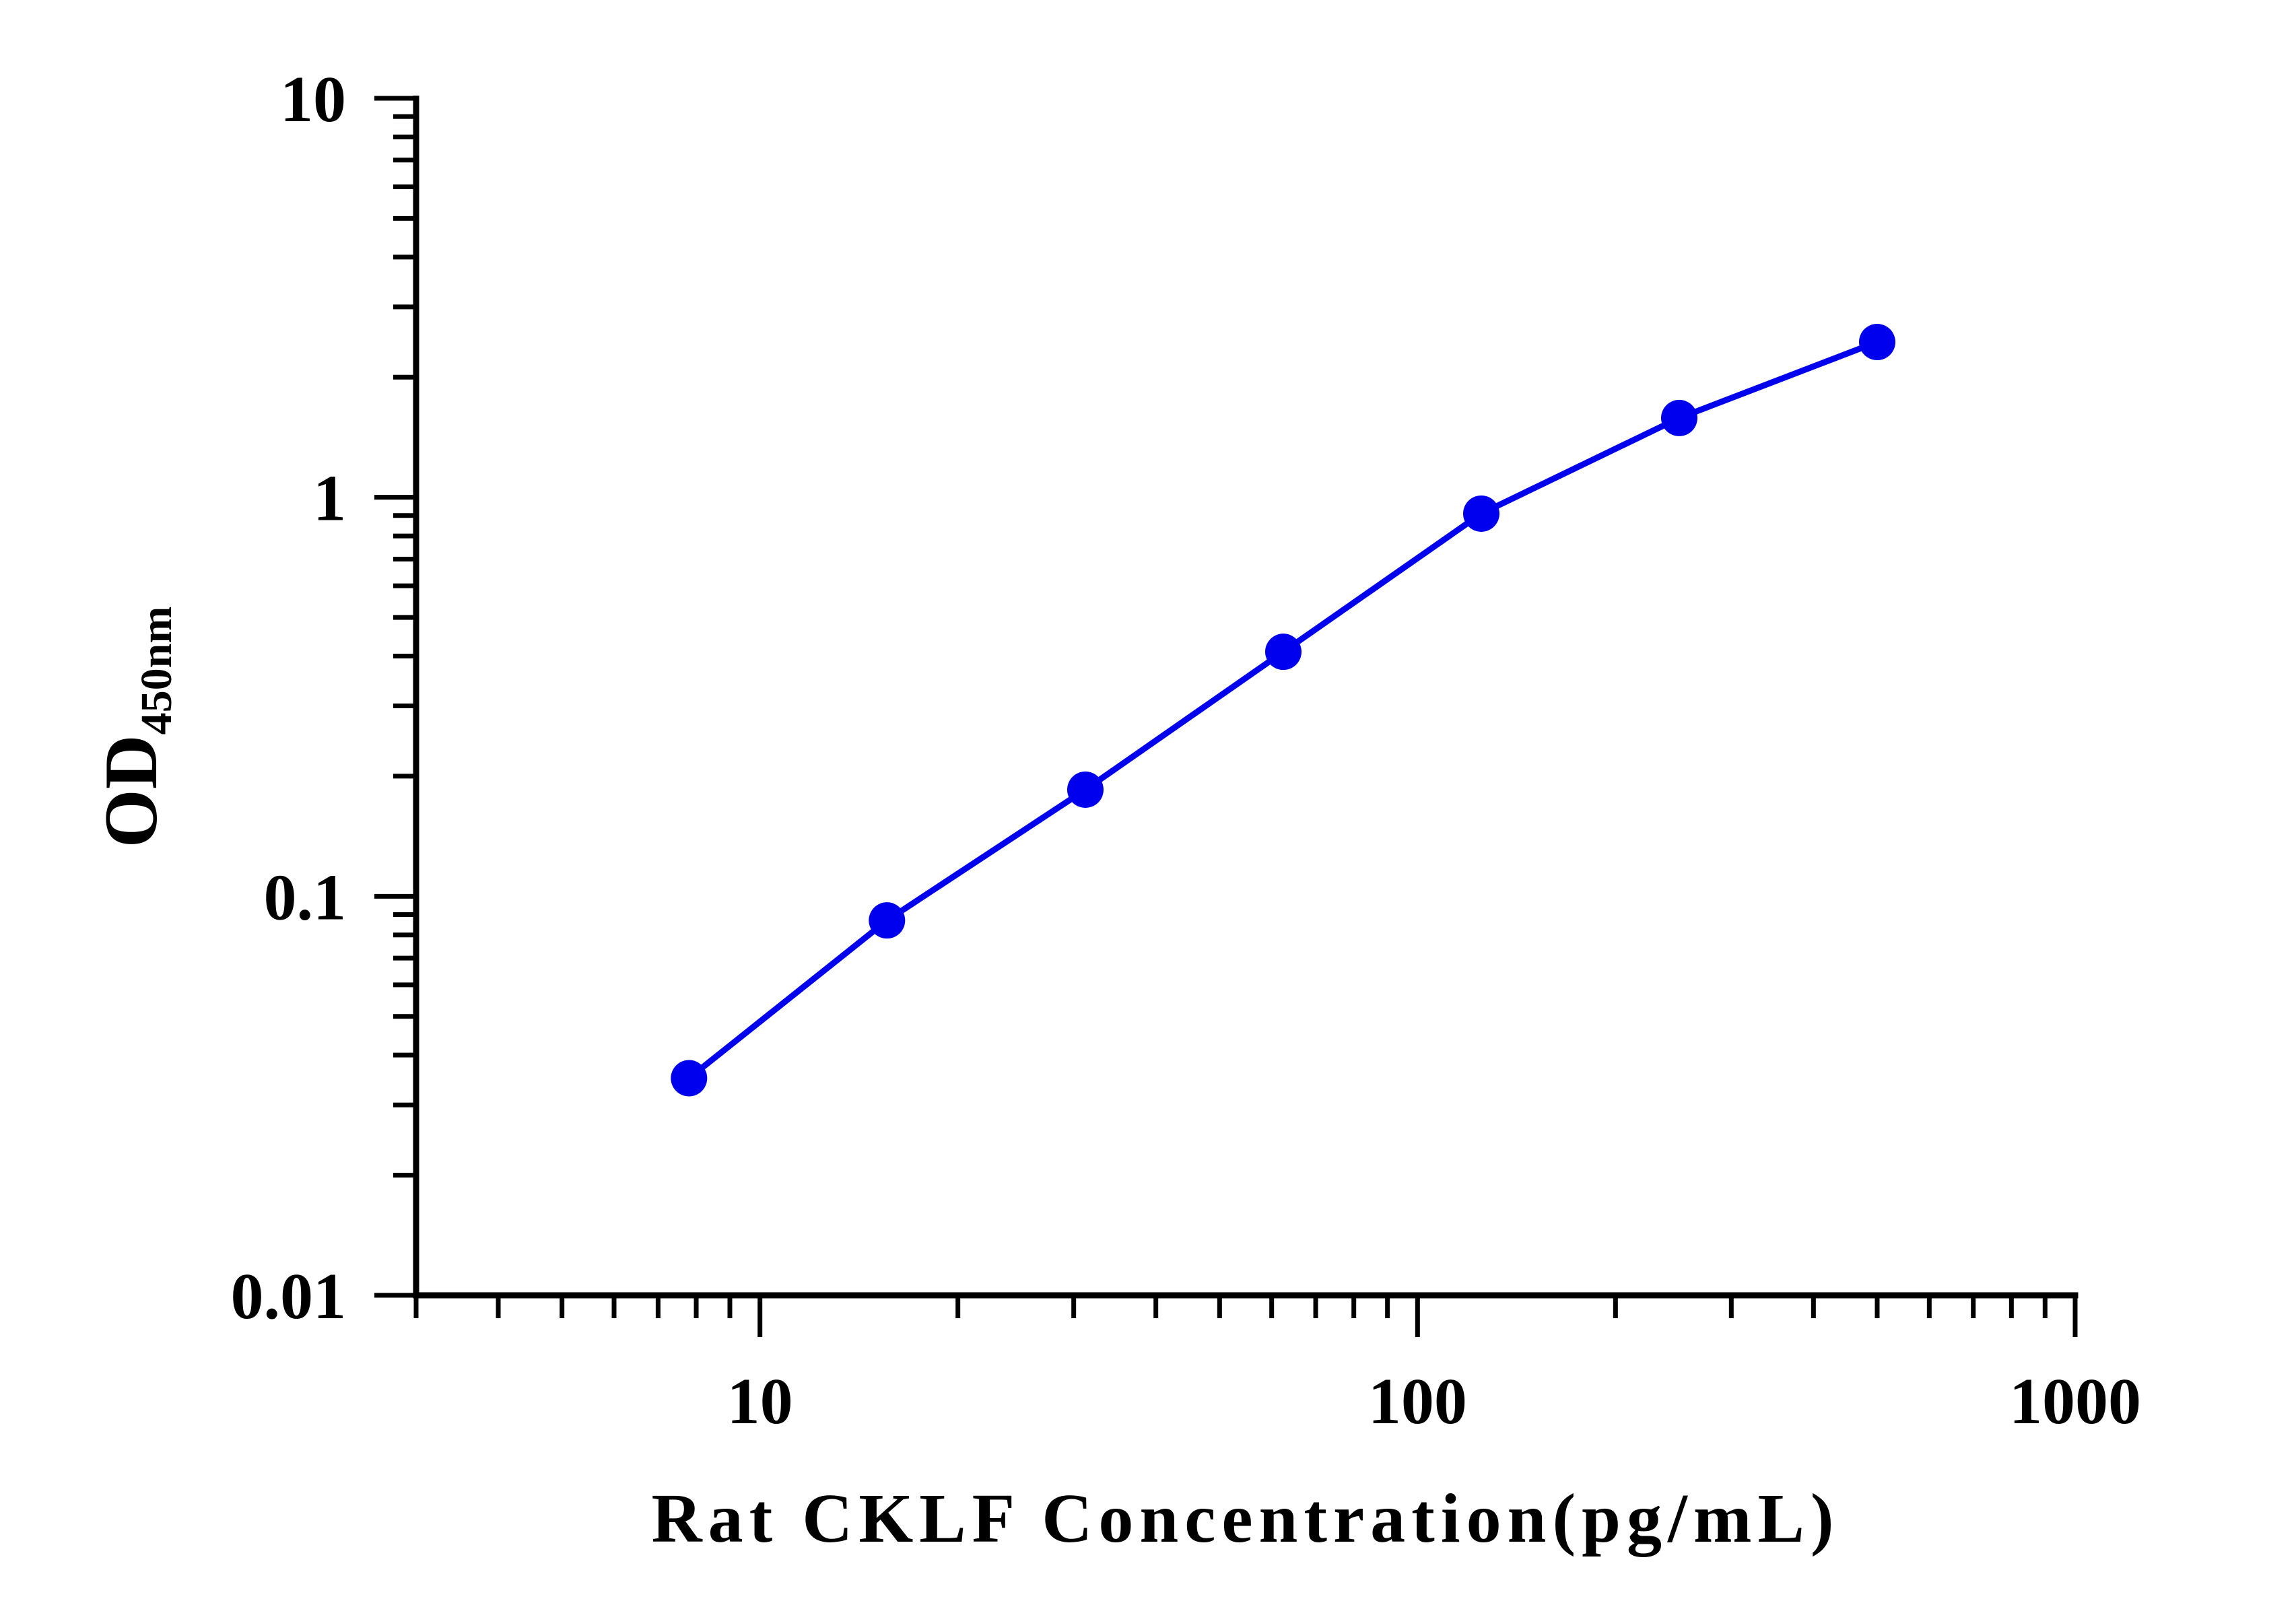 The width and height of the screenshot is (2296, 1607). Describe the element at coordinates (156, 671) in the screenshot. I see `y-axis-title-subscript: 450nm` at that location.